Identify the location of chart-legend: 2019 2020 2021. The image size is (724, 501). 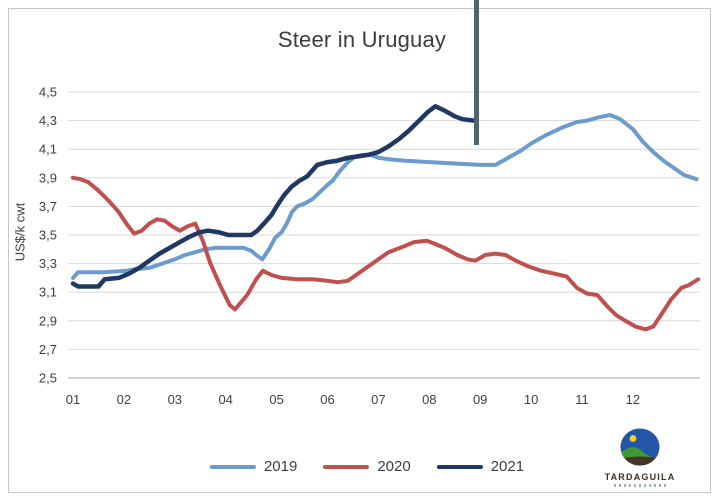
(367, 466).